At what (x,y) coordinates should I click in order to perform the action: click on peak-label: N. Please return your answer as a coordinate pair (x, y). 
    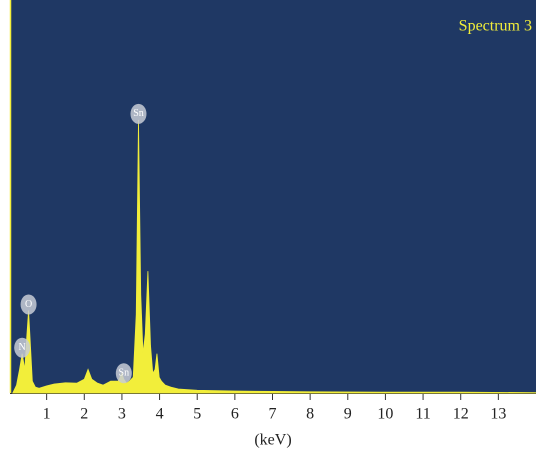
    Looking at the image, I should click on (22, 347).